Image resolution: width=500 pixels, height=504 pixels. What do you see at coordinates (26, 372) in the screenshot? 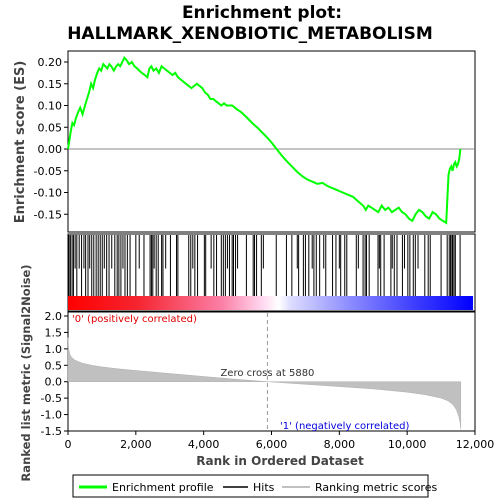
I see `metric-y-axis-label: Ranked list metric (Signal2Noise)` at bounding box center [26, 372].